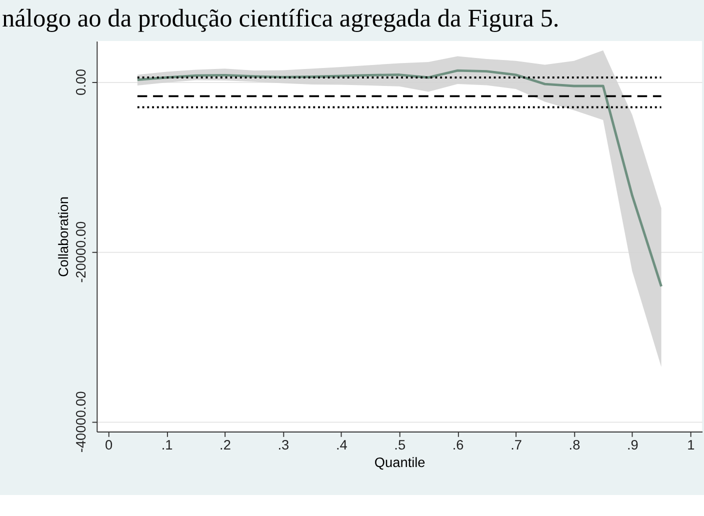 The height and width of the screenshot is (516, 704). I want to click on x-tick-label: 1, so click(691, 445).